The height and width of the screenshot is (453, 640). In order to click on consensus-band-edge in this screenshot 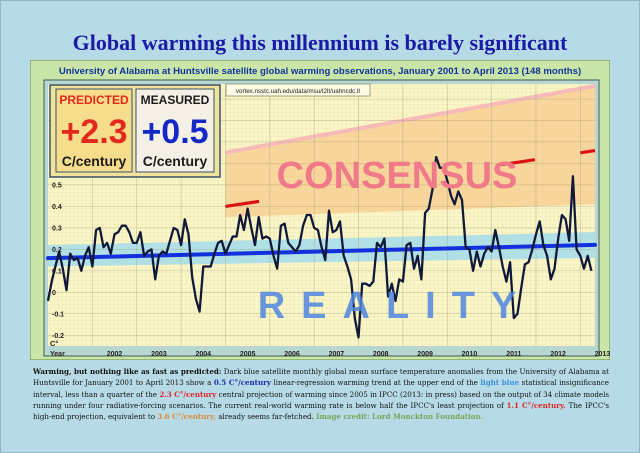, I will do `click(410, 119)`.